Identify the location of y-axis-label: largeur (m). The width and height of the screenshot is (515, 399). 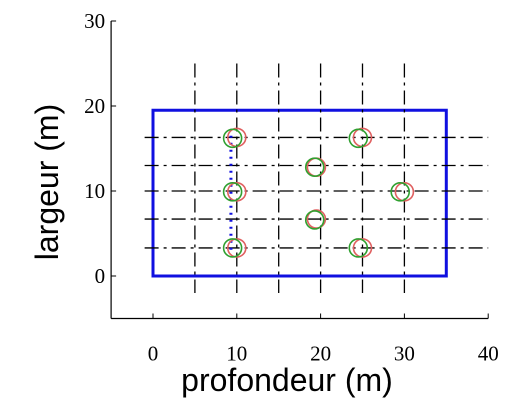
(47, 182).